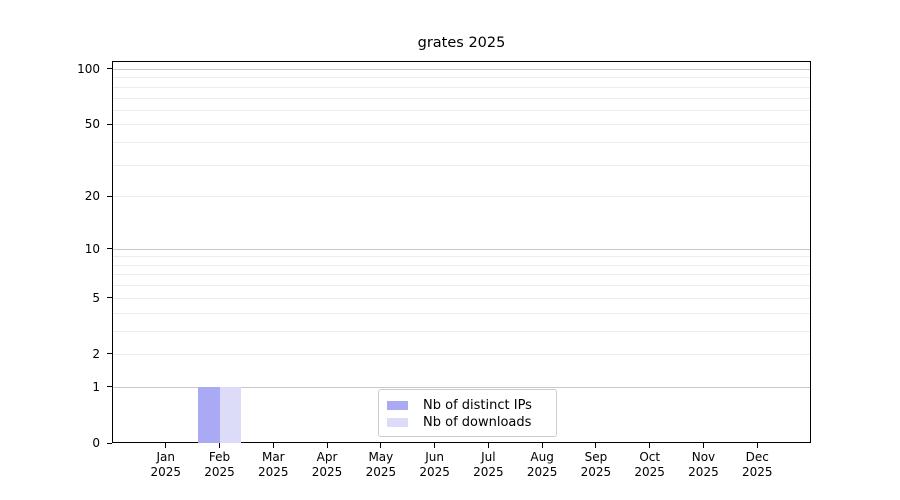 Image resolution: width=900 pixels, height=500 pixels. What do you see at coordinates (596, 457) in the screenshot?
I see `x-tick-month: Sep` at bounding box center [596, 457].